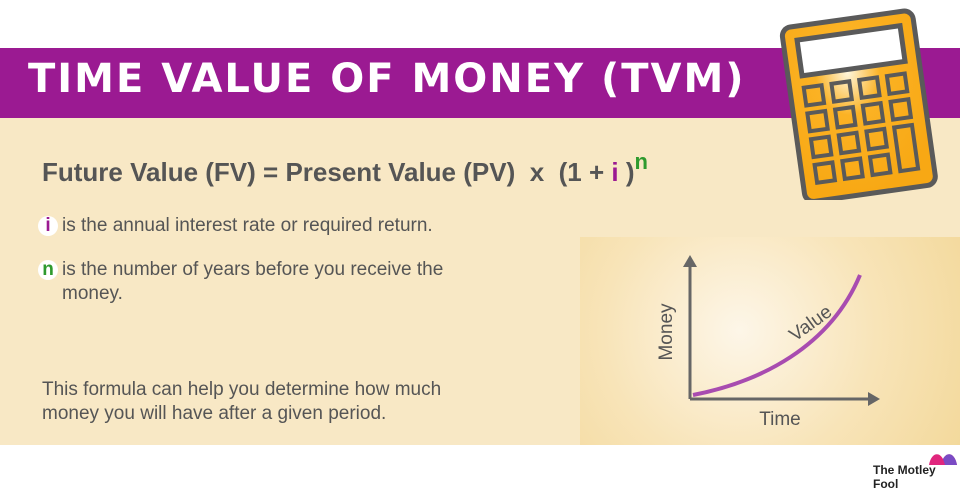 The width and height of the screenshot is (960, 491). What do you see at coordinates (149, 172) in the screenshot?
I see `formula-fv: Future Value (FV)` at bounding box center [149, 172].